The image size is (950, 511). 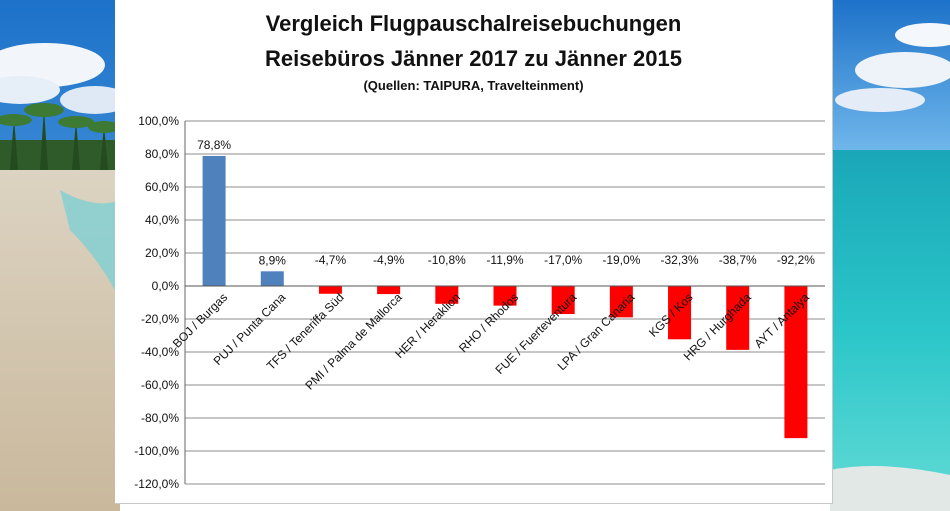 What do you see at coordinates (680, 260) in the screenshot?
I see `value-label: -32,3%` at bounding box center [680, 260].